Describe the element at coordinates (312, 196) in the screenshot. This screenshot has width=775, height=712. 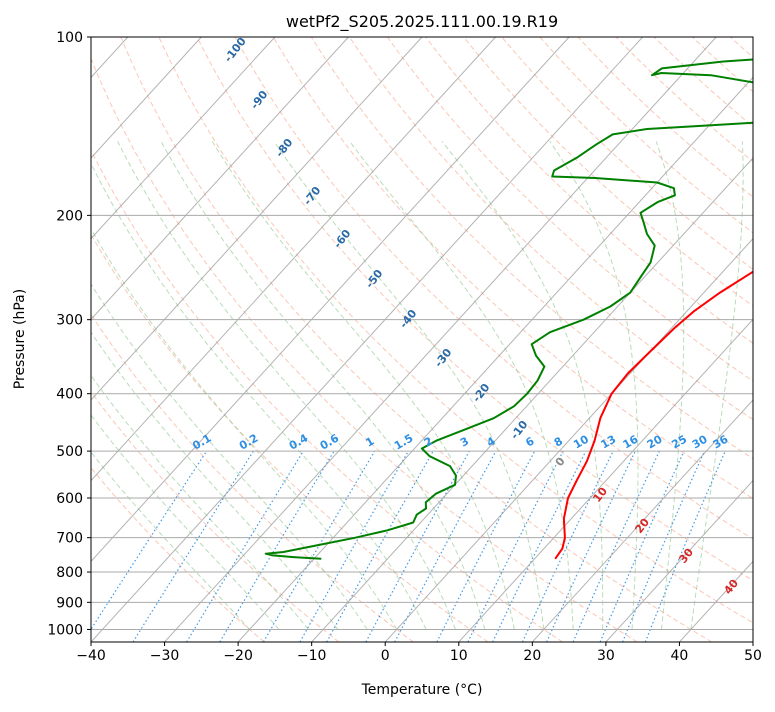
I see `dry-adiabat-label: -70` at that location.